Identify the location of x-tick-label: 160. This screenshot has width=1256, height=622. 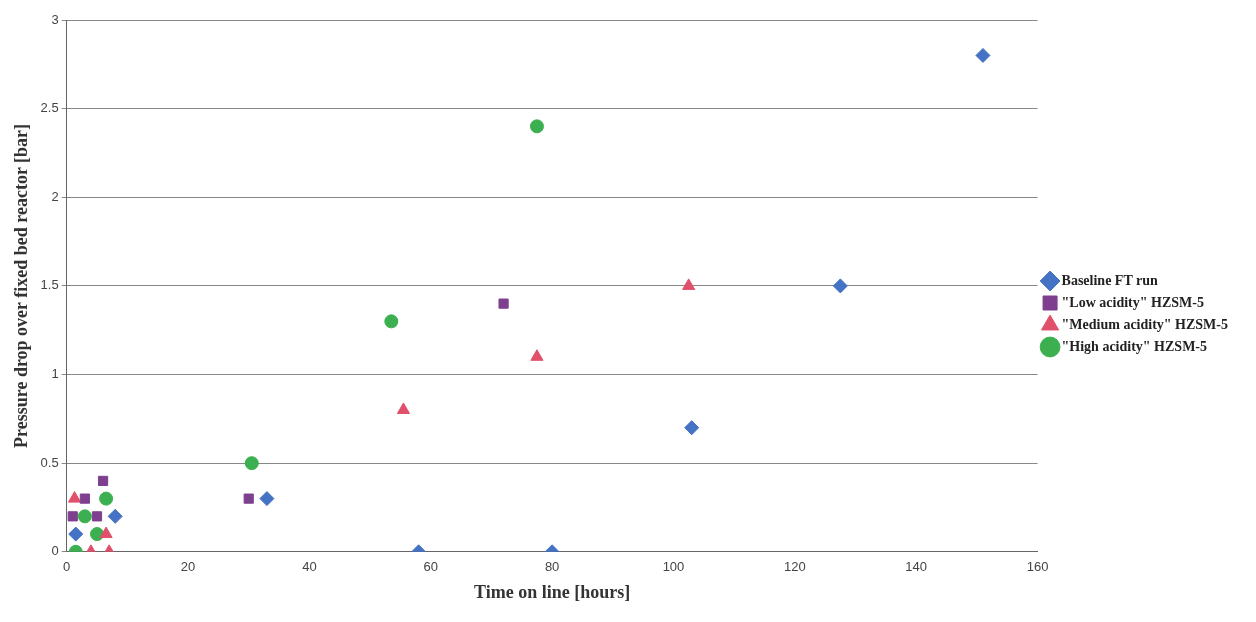
(1037, 567).